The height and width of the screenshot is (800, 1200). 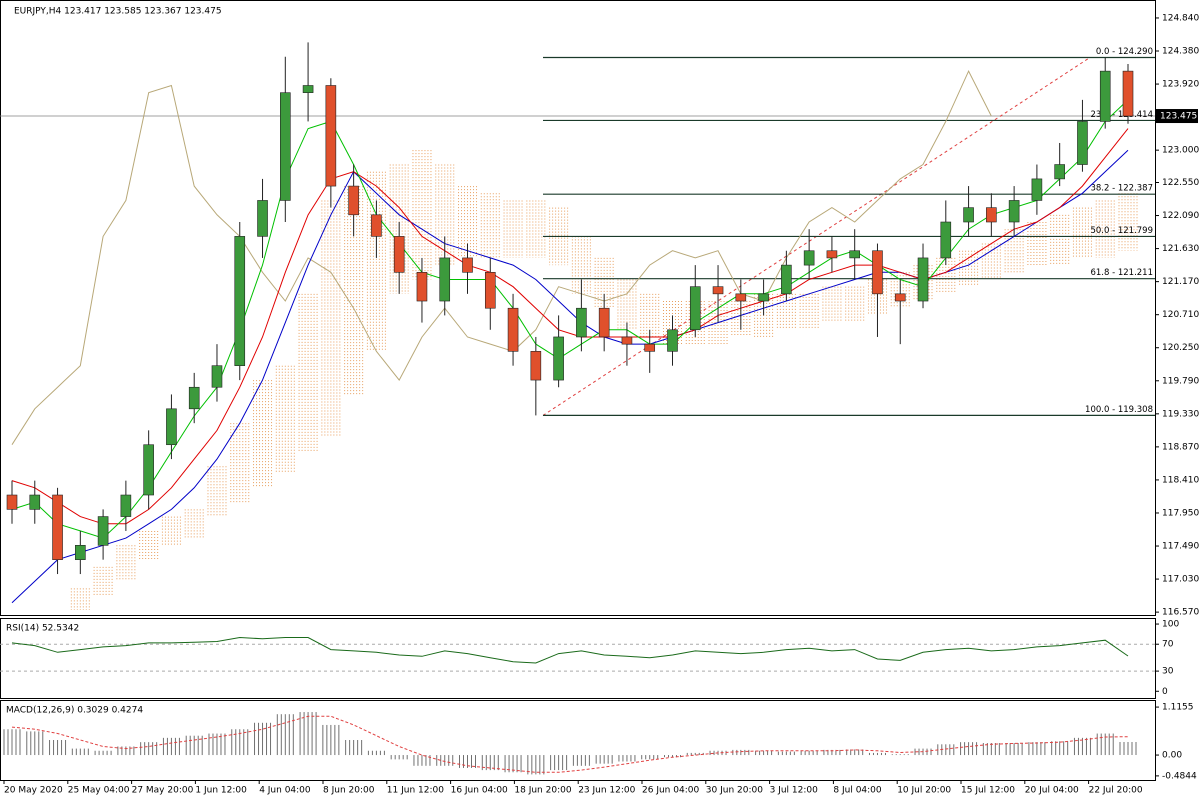 I want to click on x-tick-label: 23 Jun 12:00, so click(x=606, y=791).